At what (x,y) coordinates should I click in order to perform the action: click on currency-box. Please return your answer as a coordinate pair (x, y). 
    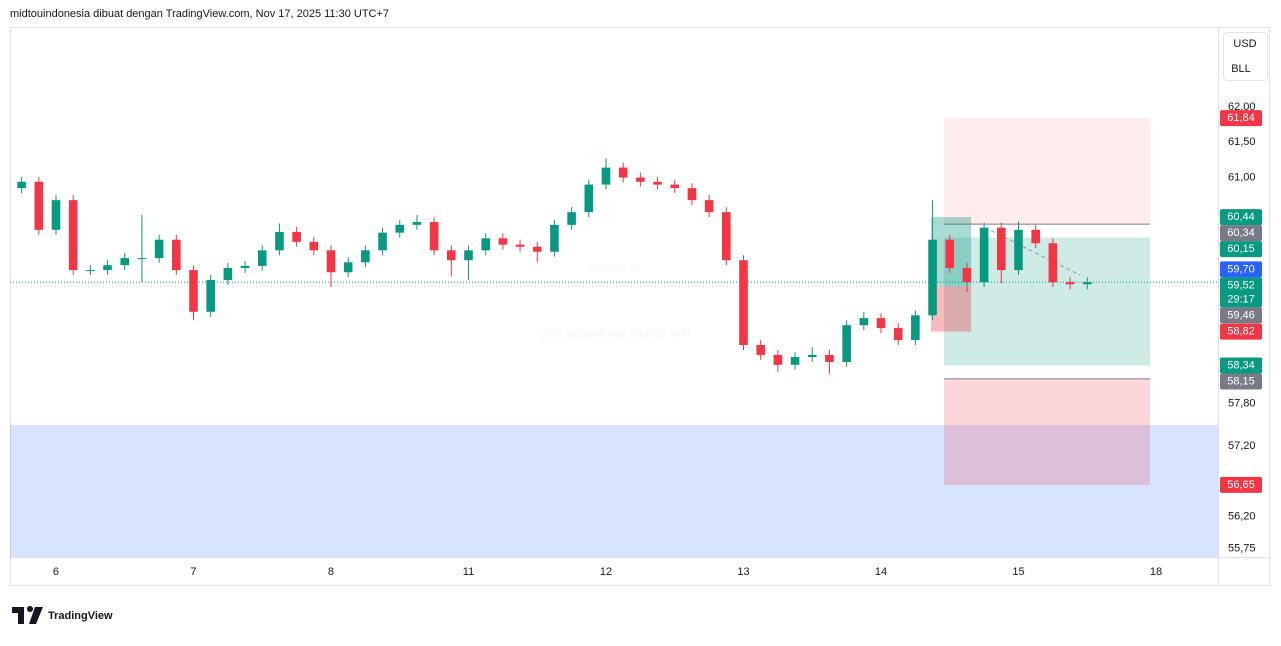
    Looking at the image, I should click on (1245, 56).